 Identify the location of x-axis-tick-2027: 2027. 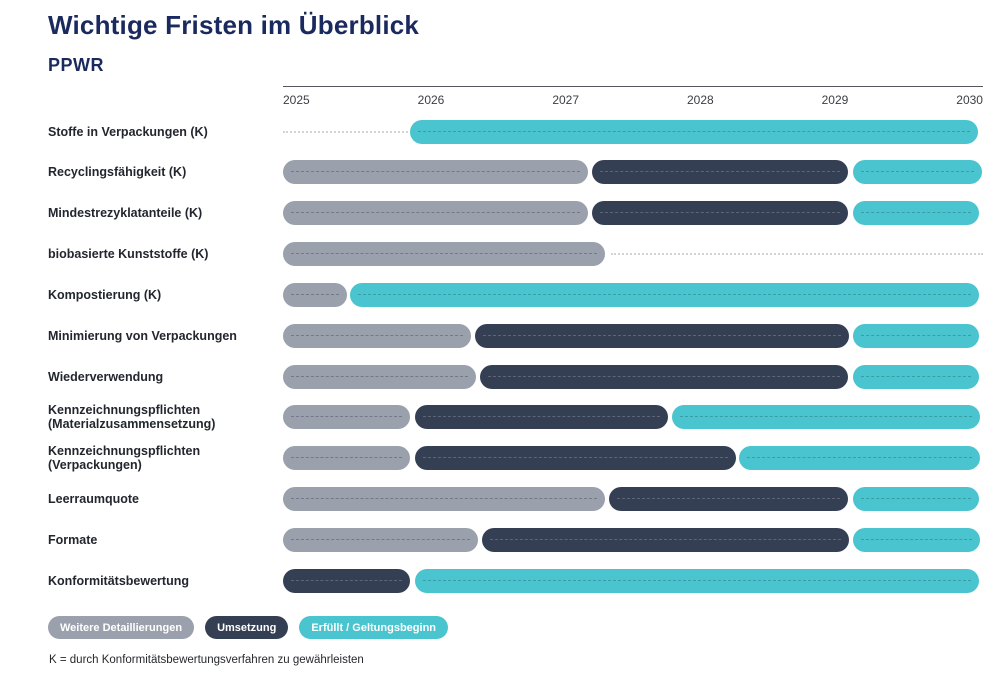
(566, 100).